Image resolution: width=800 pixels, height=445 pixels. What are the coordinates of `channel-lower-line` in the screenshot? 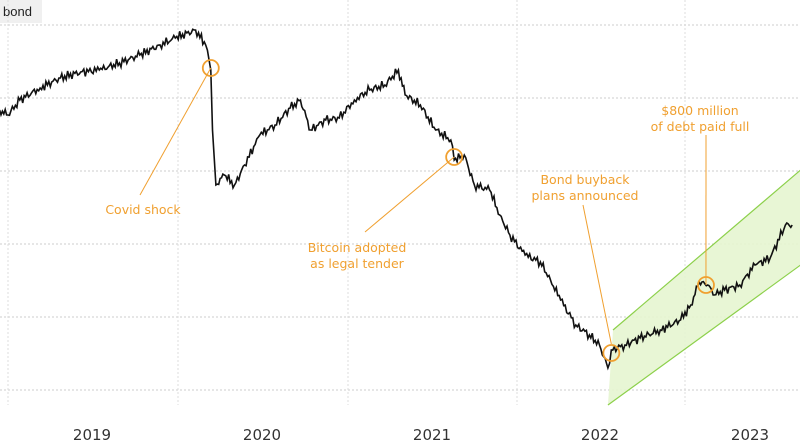 It's located at (703, 335).